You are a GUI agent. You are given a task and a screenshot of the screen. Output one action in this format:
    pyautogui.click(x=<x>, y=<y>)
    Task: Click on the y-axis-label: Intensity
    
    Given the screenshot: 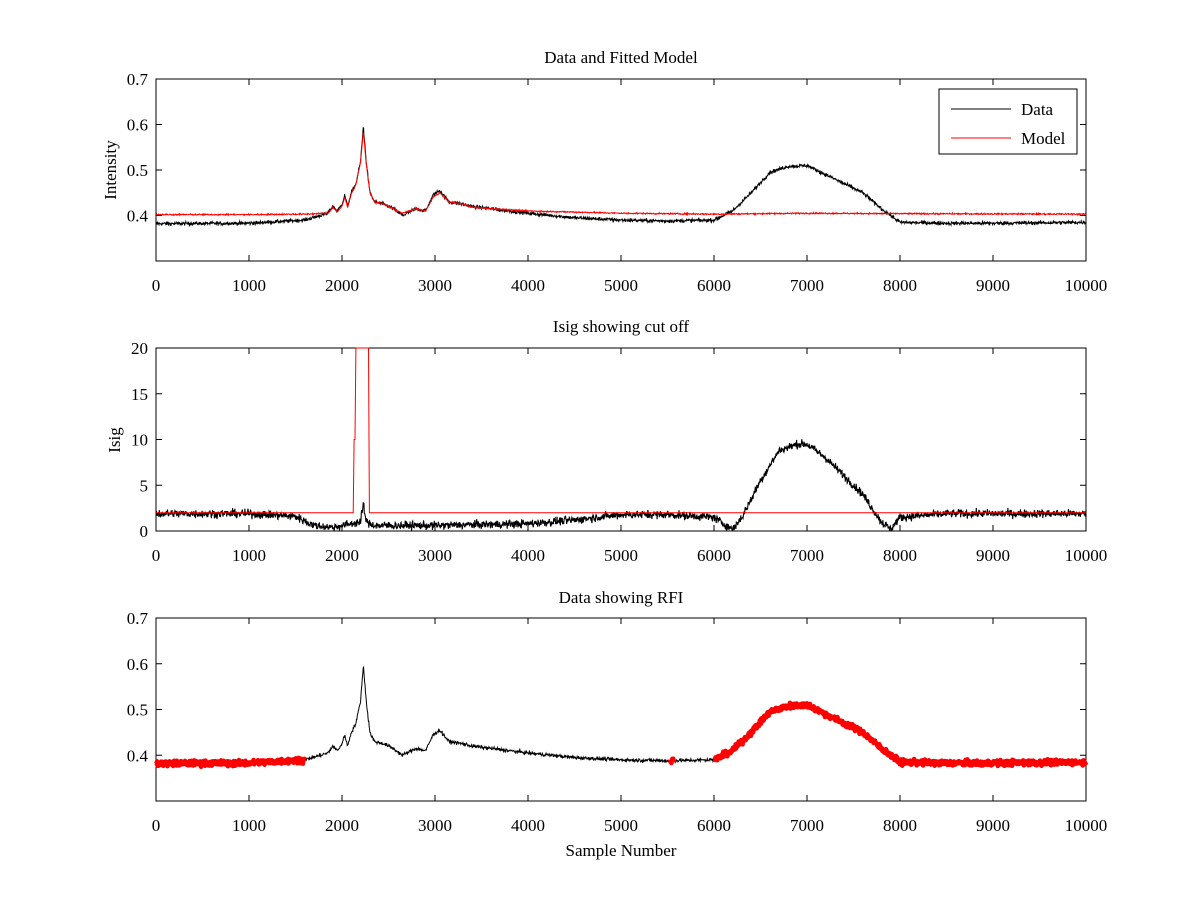 What is the action you would take?
    pyautogui.click(x=110, y=170)
    